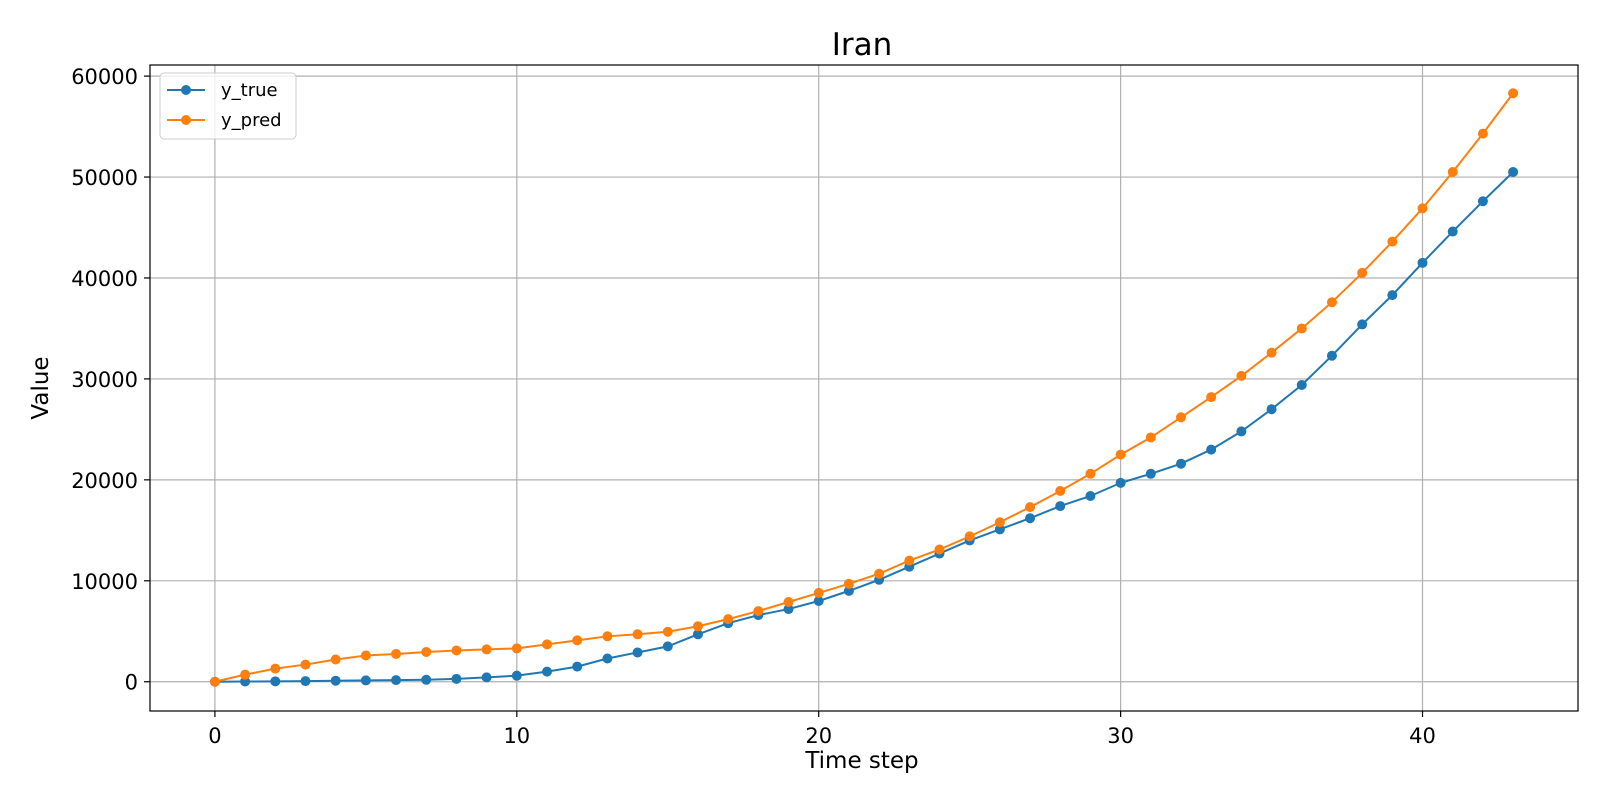  What do you see at coordinates (131, 683) in the screenshot?
I see `y-tick-label: 0` at bounding box center [131, 683].